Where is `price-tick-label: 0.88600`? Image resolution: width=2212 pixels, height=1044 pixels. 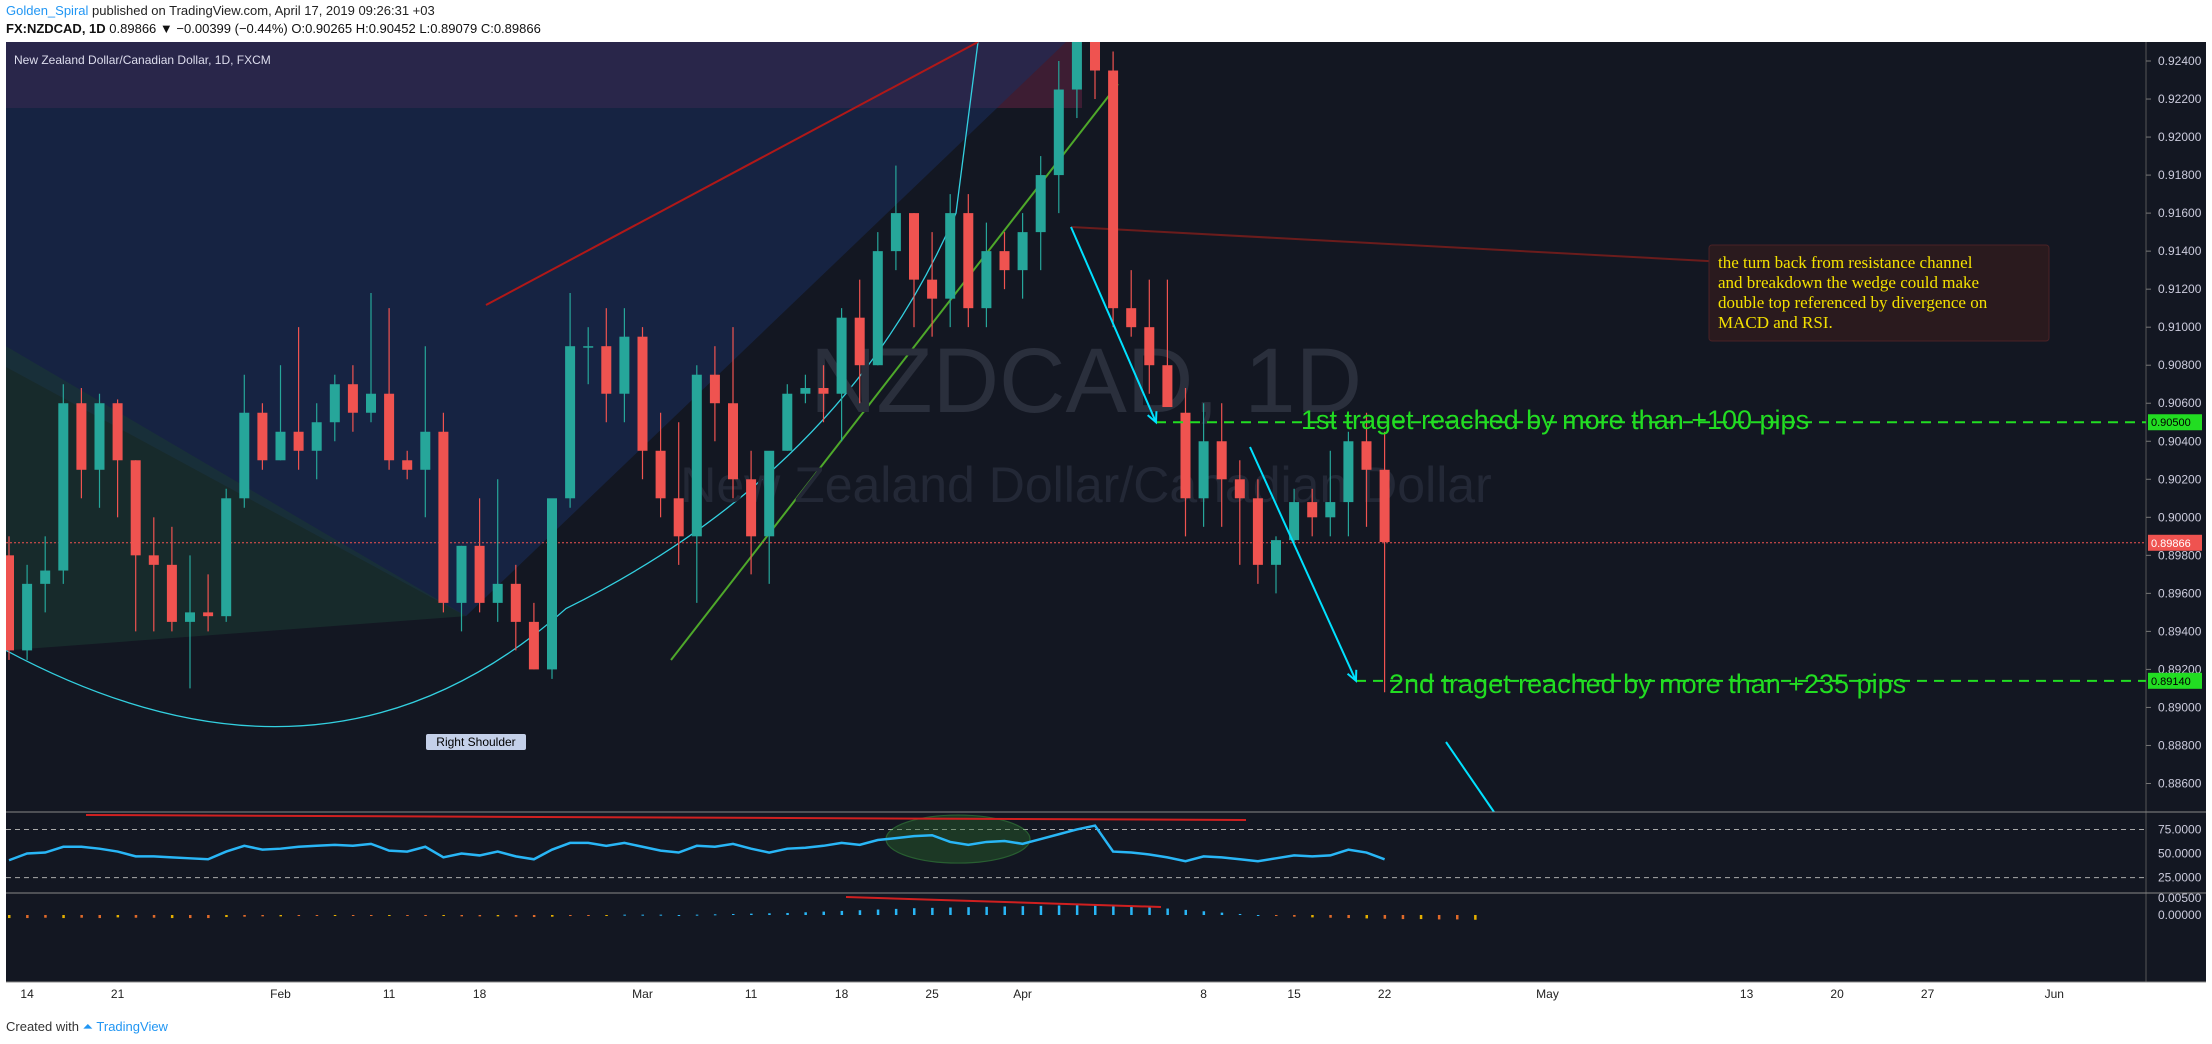 price-tick-label: 0.88600 is located at coordinates (2180, 783).